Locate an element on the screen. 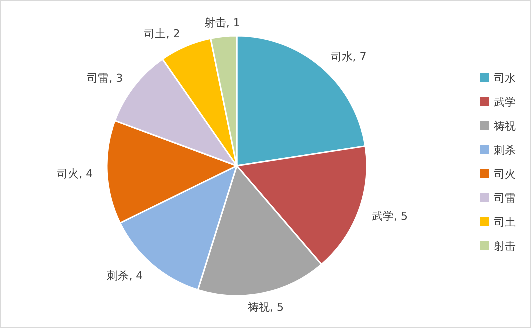 This screenshot has width=531, height=328. data-label: 祷祝, 5 is located at coordinates (266, 307).